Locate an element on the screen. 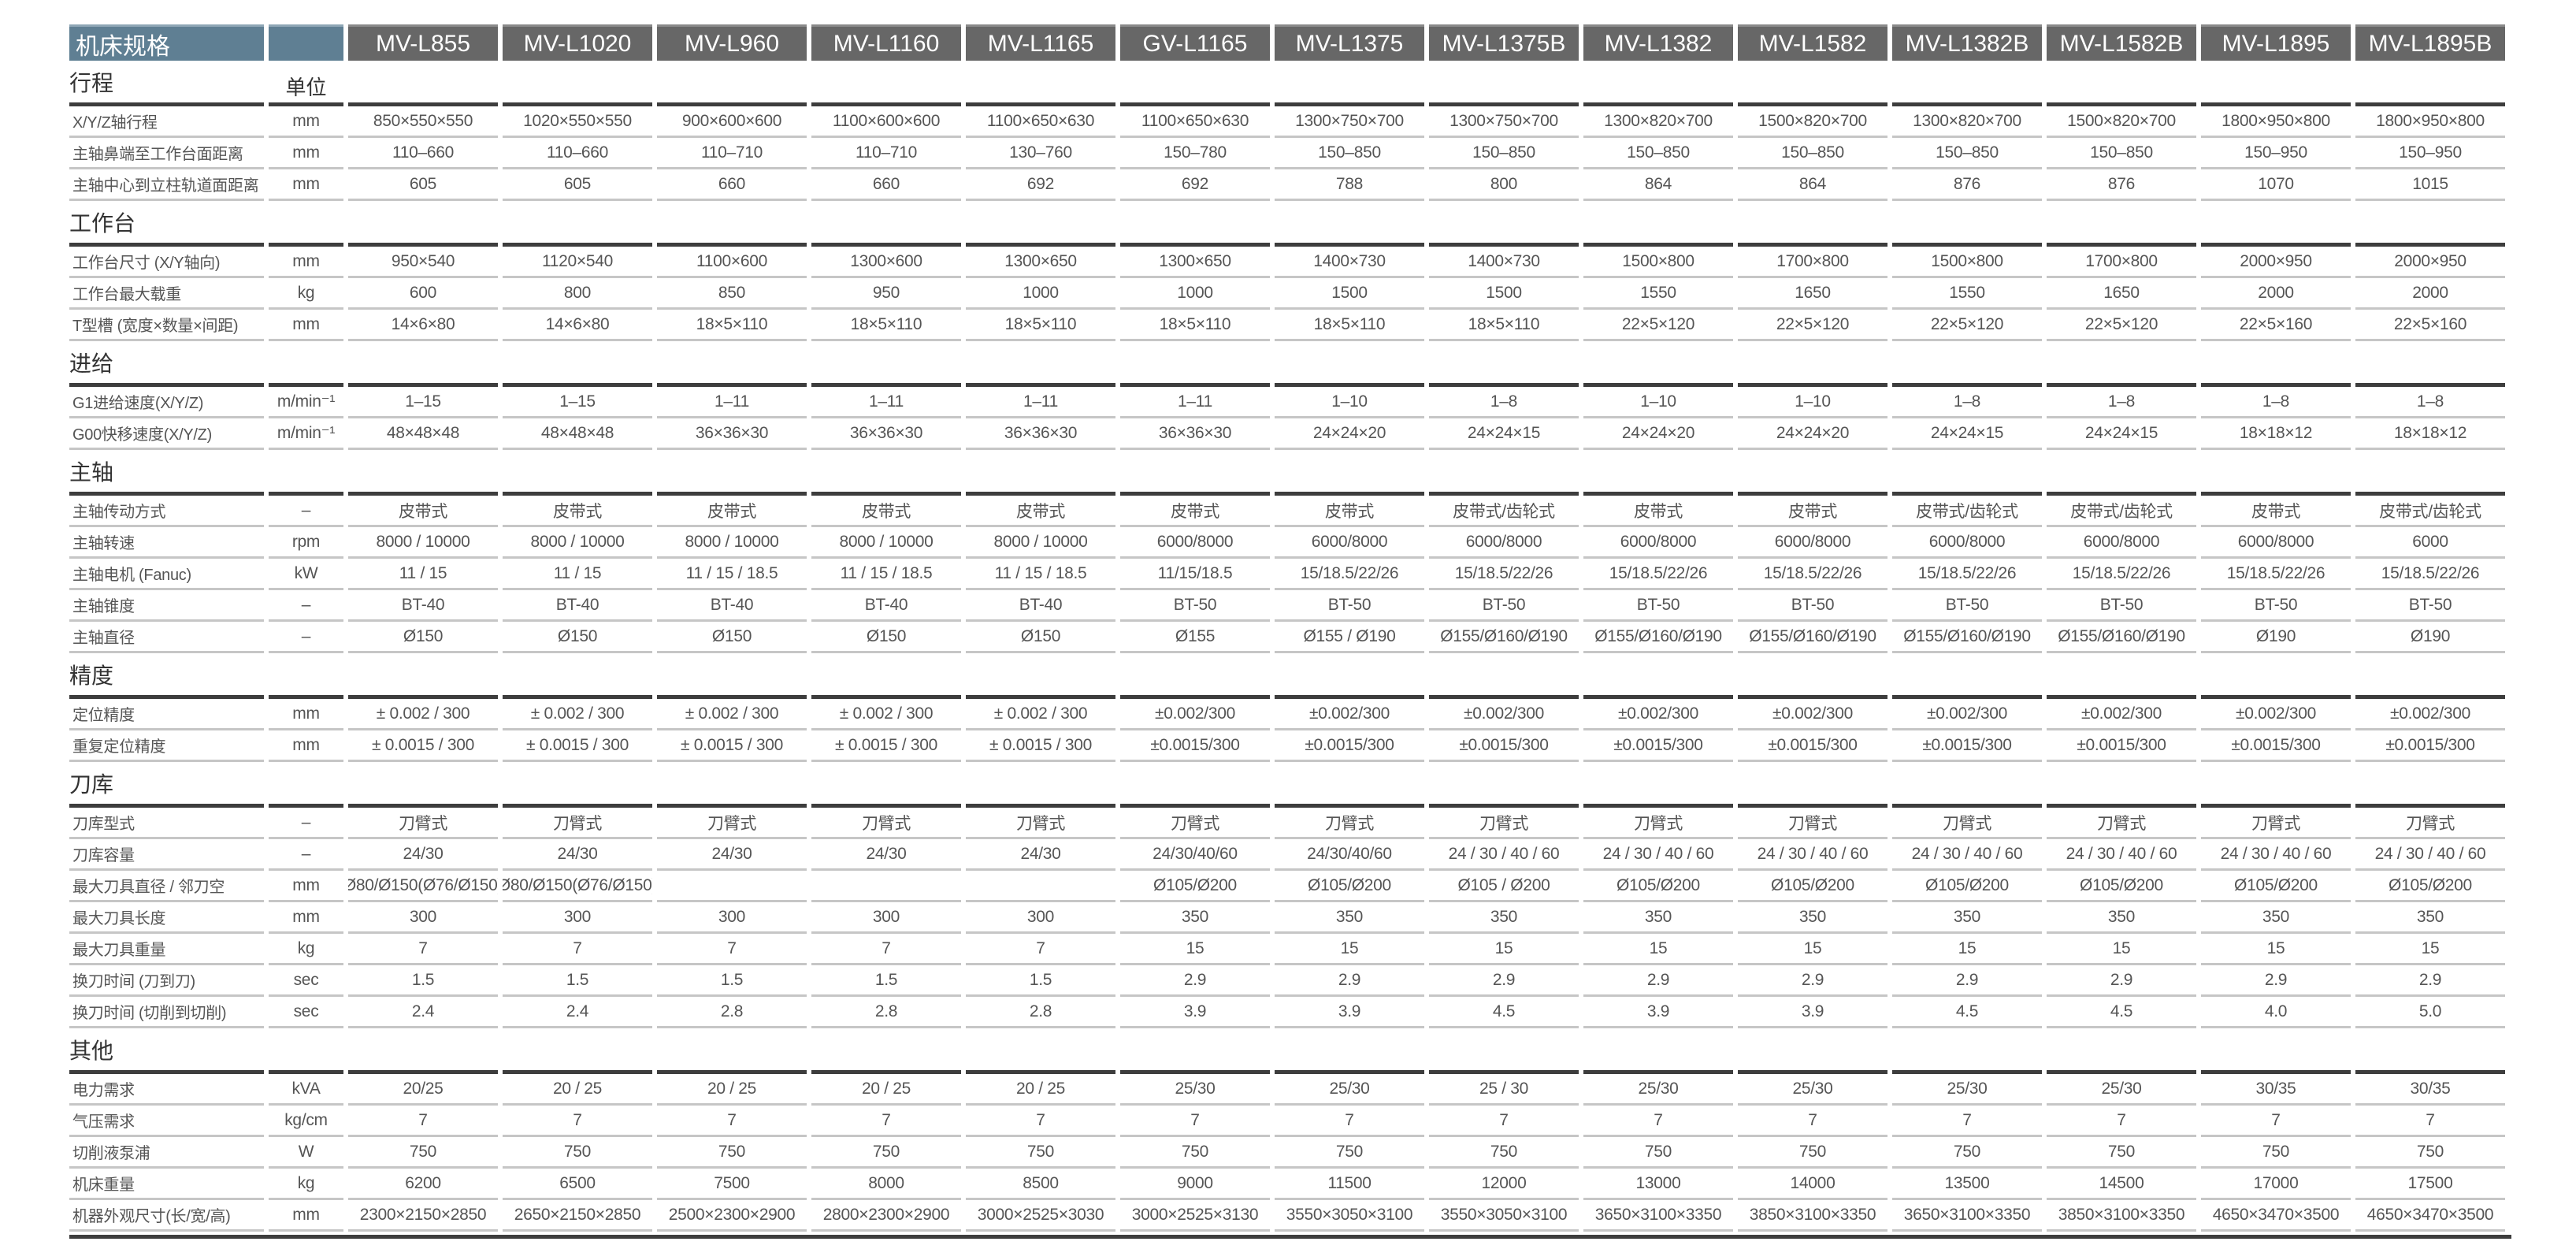 Image resolution: width=2576 pixels, height=1260 pixels. spec-value: 4.5 is located at coordinates (2121, 1012).